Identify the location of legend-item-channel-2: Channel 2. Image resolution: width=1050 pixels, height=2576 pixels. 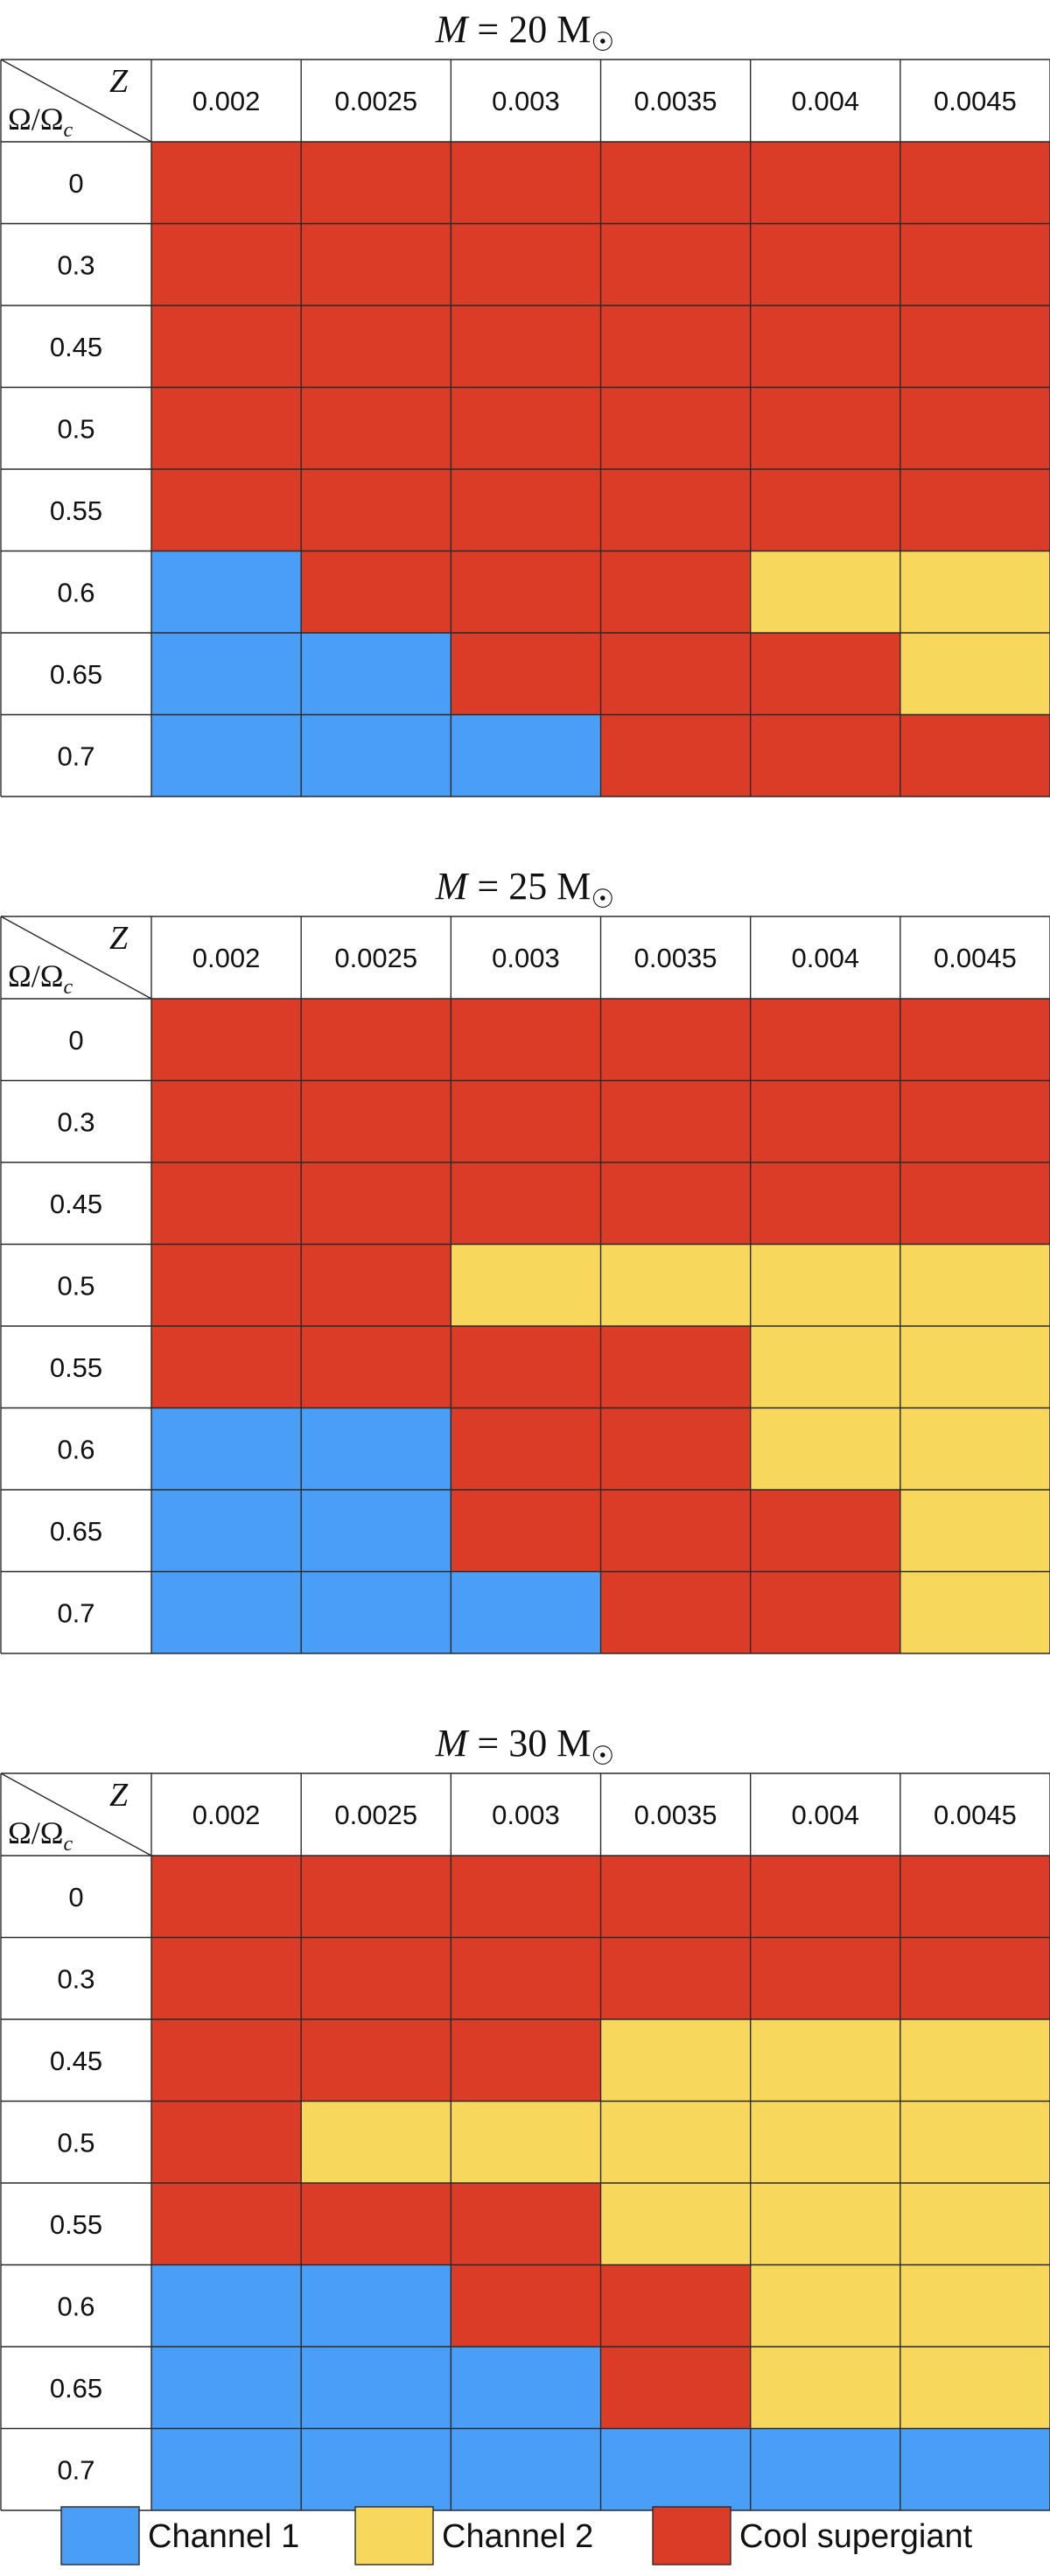
(473, 2535).